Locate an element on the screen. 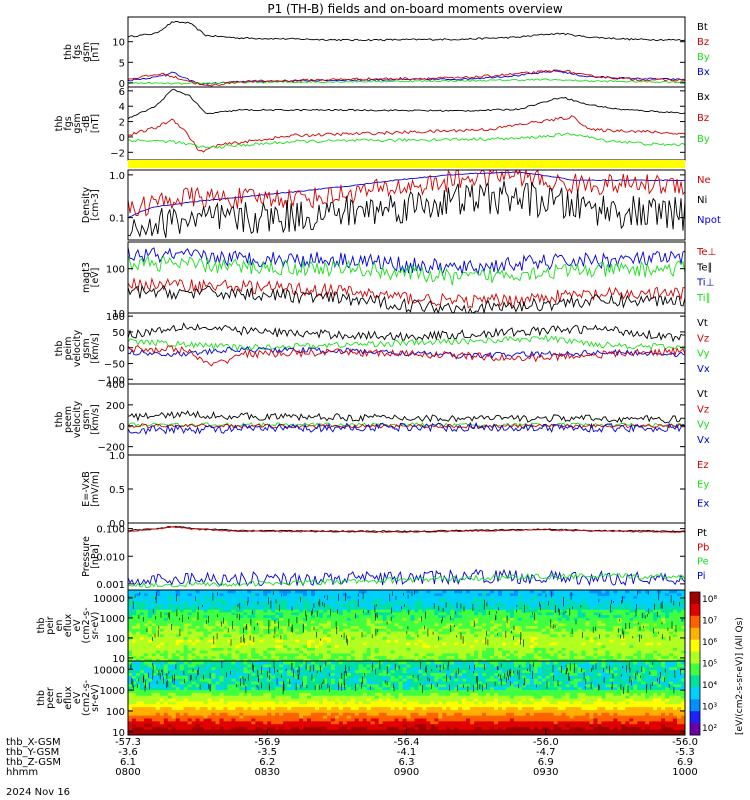 The height and width of the screenshot is (800, 750). legend-entry: By is located at coordinates (703, 139).